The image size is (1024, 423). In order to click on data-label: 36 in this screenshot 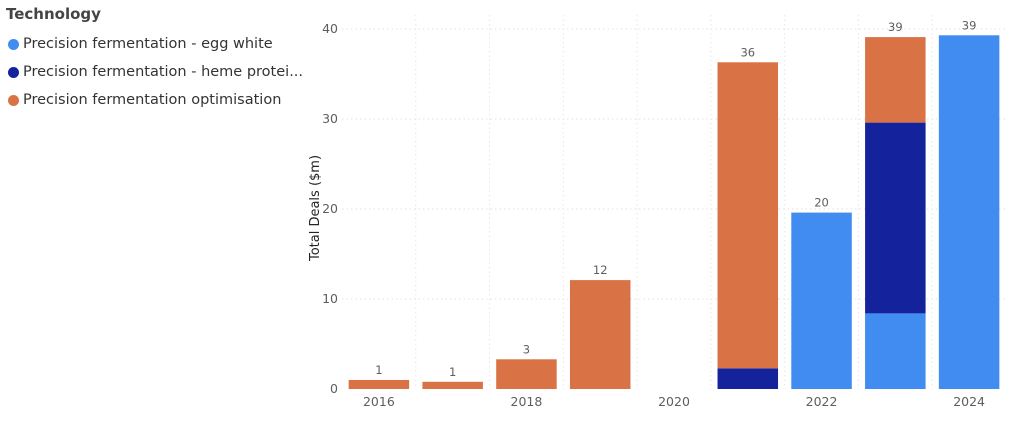, I will do `click(747, 52)`.